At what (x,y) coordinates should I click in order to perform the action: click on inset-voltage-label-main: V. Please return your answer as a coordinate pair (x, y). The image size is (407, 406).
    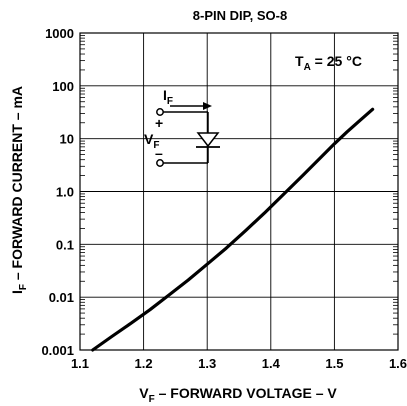
    Looking at the image, I should click on (149, 139).